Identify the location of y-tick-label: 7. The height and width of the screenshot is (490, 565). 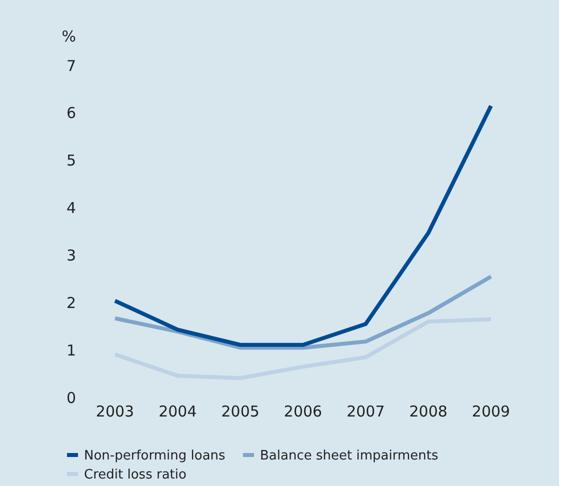
(71, 65).